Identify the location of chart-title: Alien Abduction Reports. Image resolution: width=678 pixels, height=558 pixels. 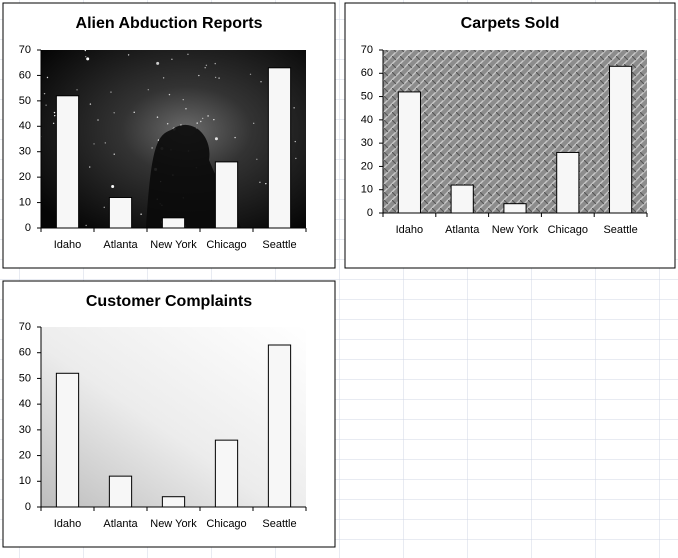
(169, 23).